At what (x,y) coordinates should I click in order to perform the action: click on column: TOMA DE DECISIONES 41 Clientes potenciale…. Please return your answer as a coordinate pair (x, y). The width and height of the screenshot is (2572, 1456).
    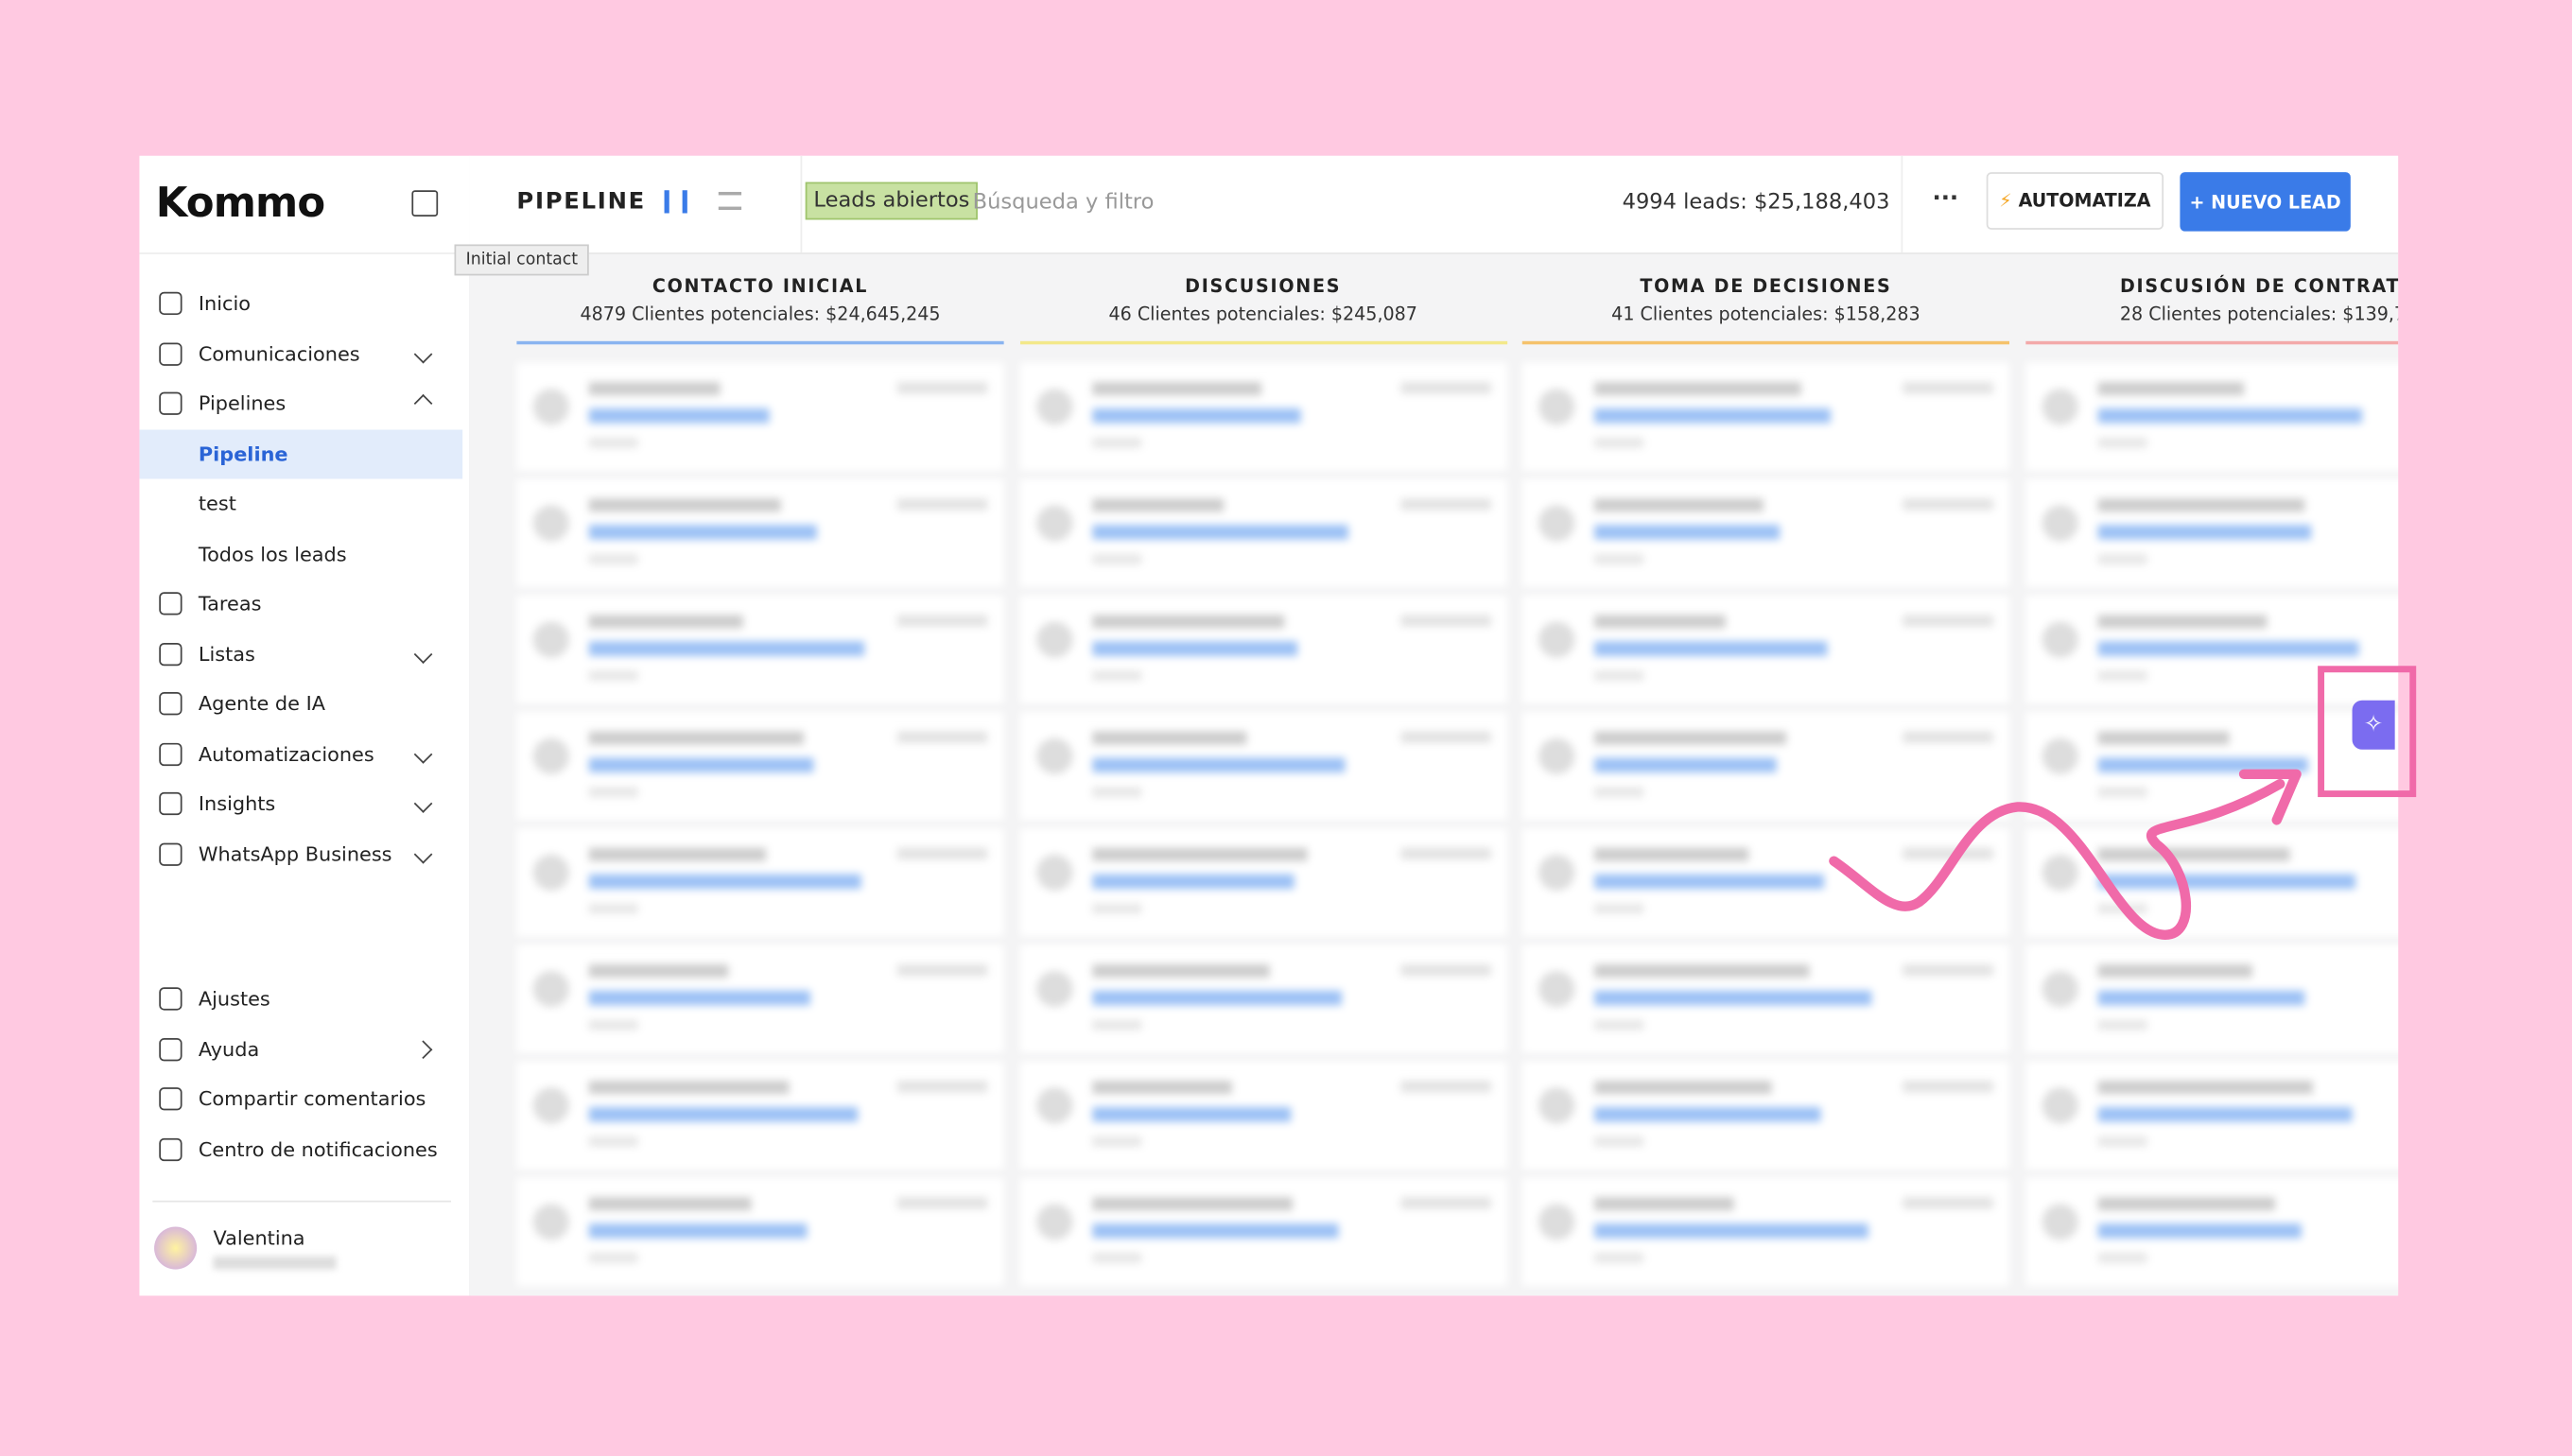
    Looking at the image, I should click on (1765, 775).